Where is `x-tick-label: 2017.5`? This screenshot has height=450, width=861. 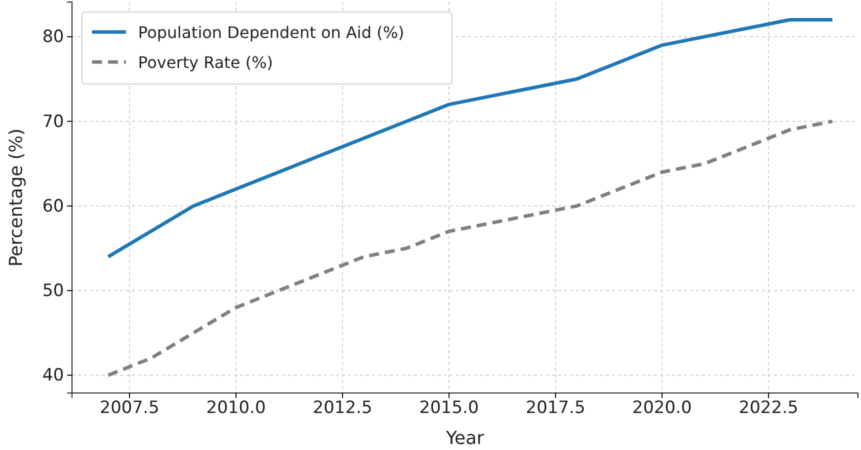
x-tick-label: 2017.5 is located at coordinates (556, 408).